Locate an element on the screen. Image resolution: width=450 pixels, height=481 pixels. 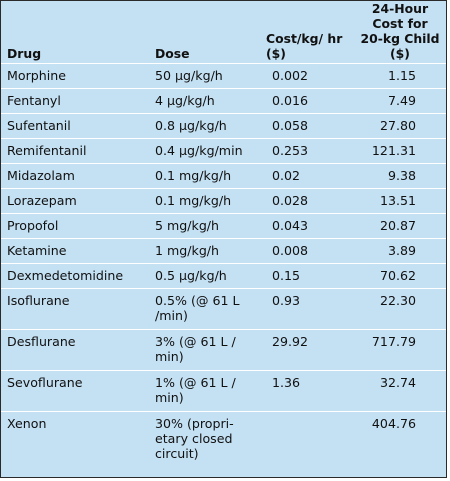
table-row: Sufentanil 0.8 μg/kg/h 0.058 27.80 is located at coordinates (223, 126).